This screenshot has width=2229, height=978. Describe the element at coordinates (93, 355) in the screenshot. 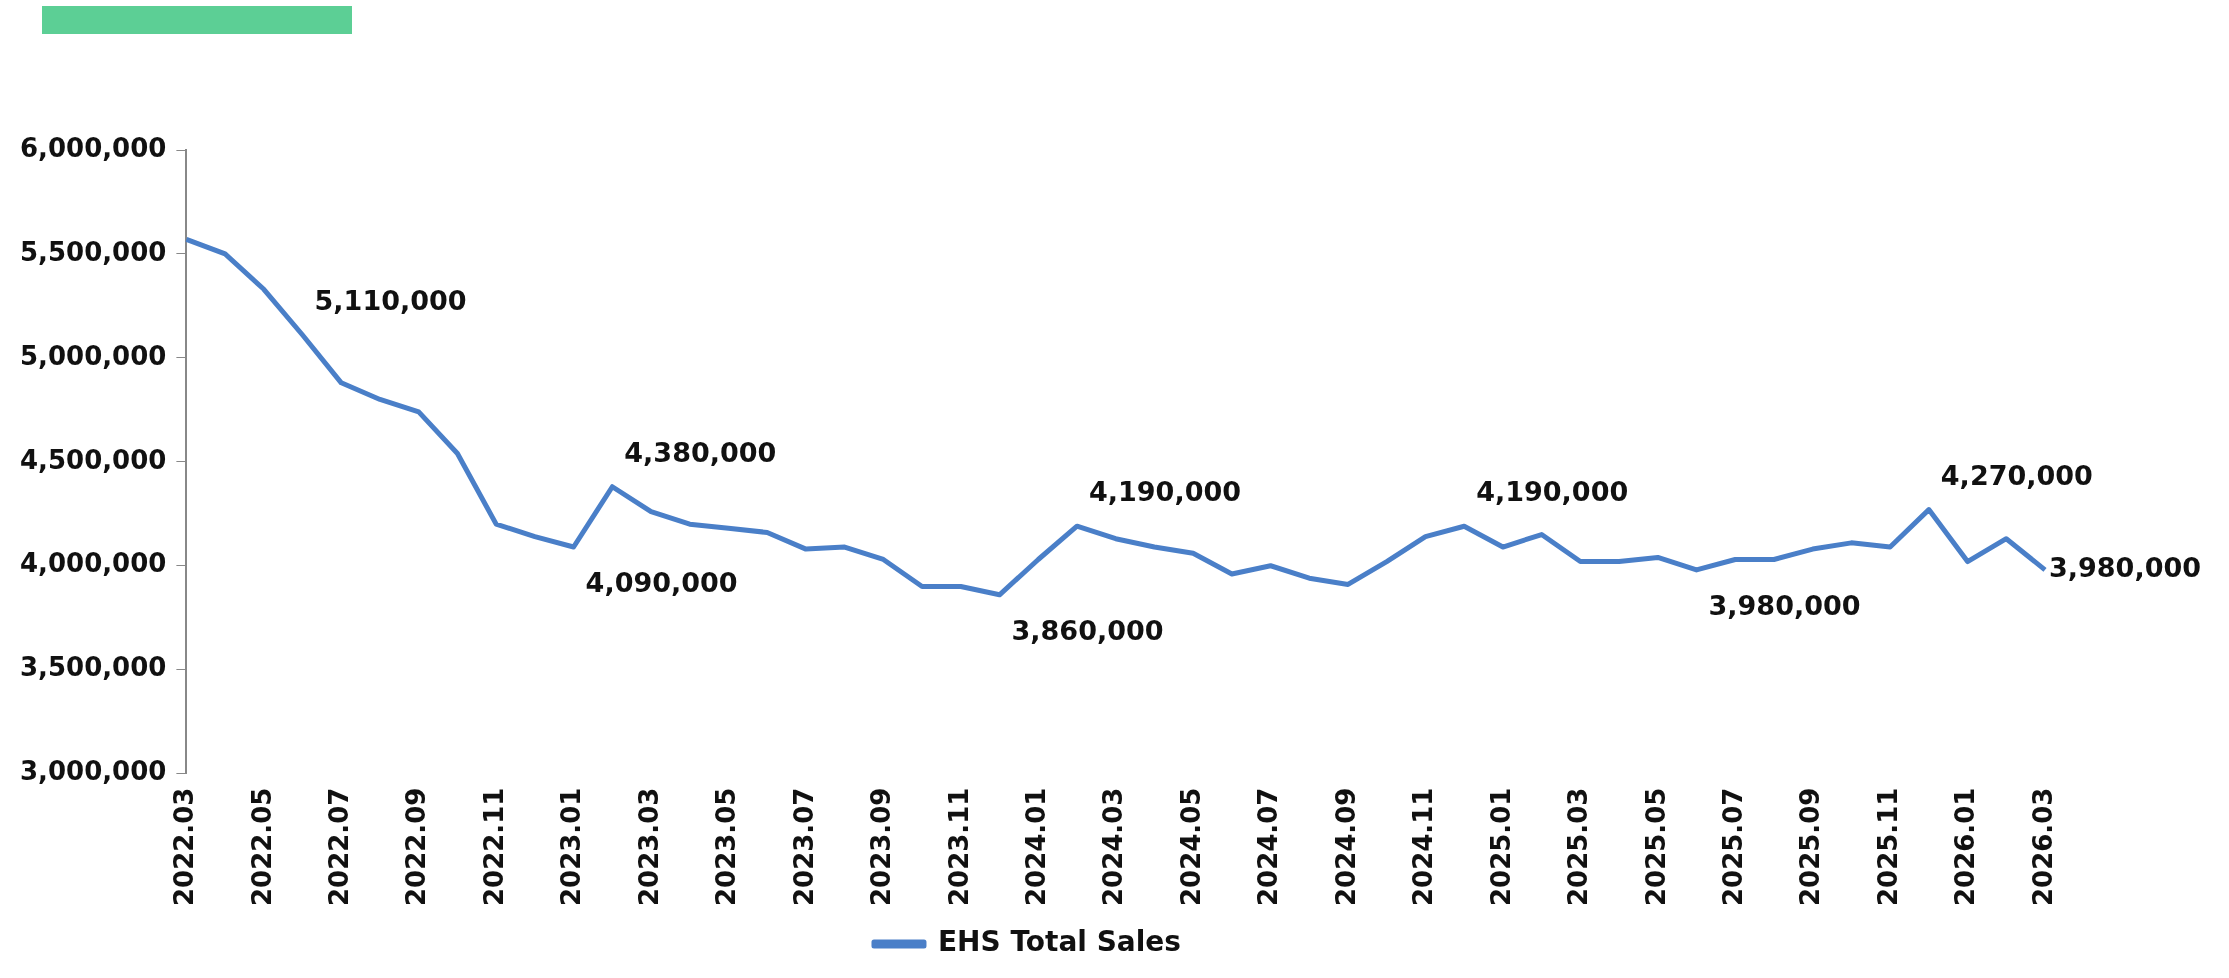

I see `y-tick-label: 5,000,000` at that location.